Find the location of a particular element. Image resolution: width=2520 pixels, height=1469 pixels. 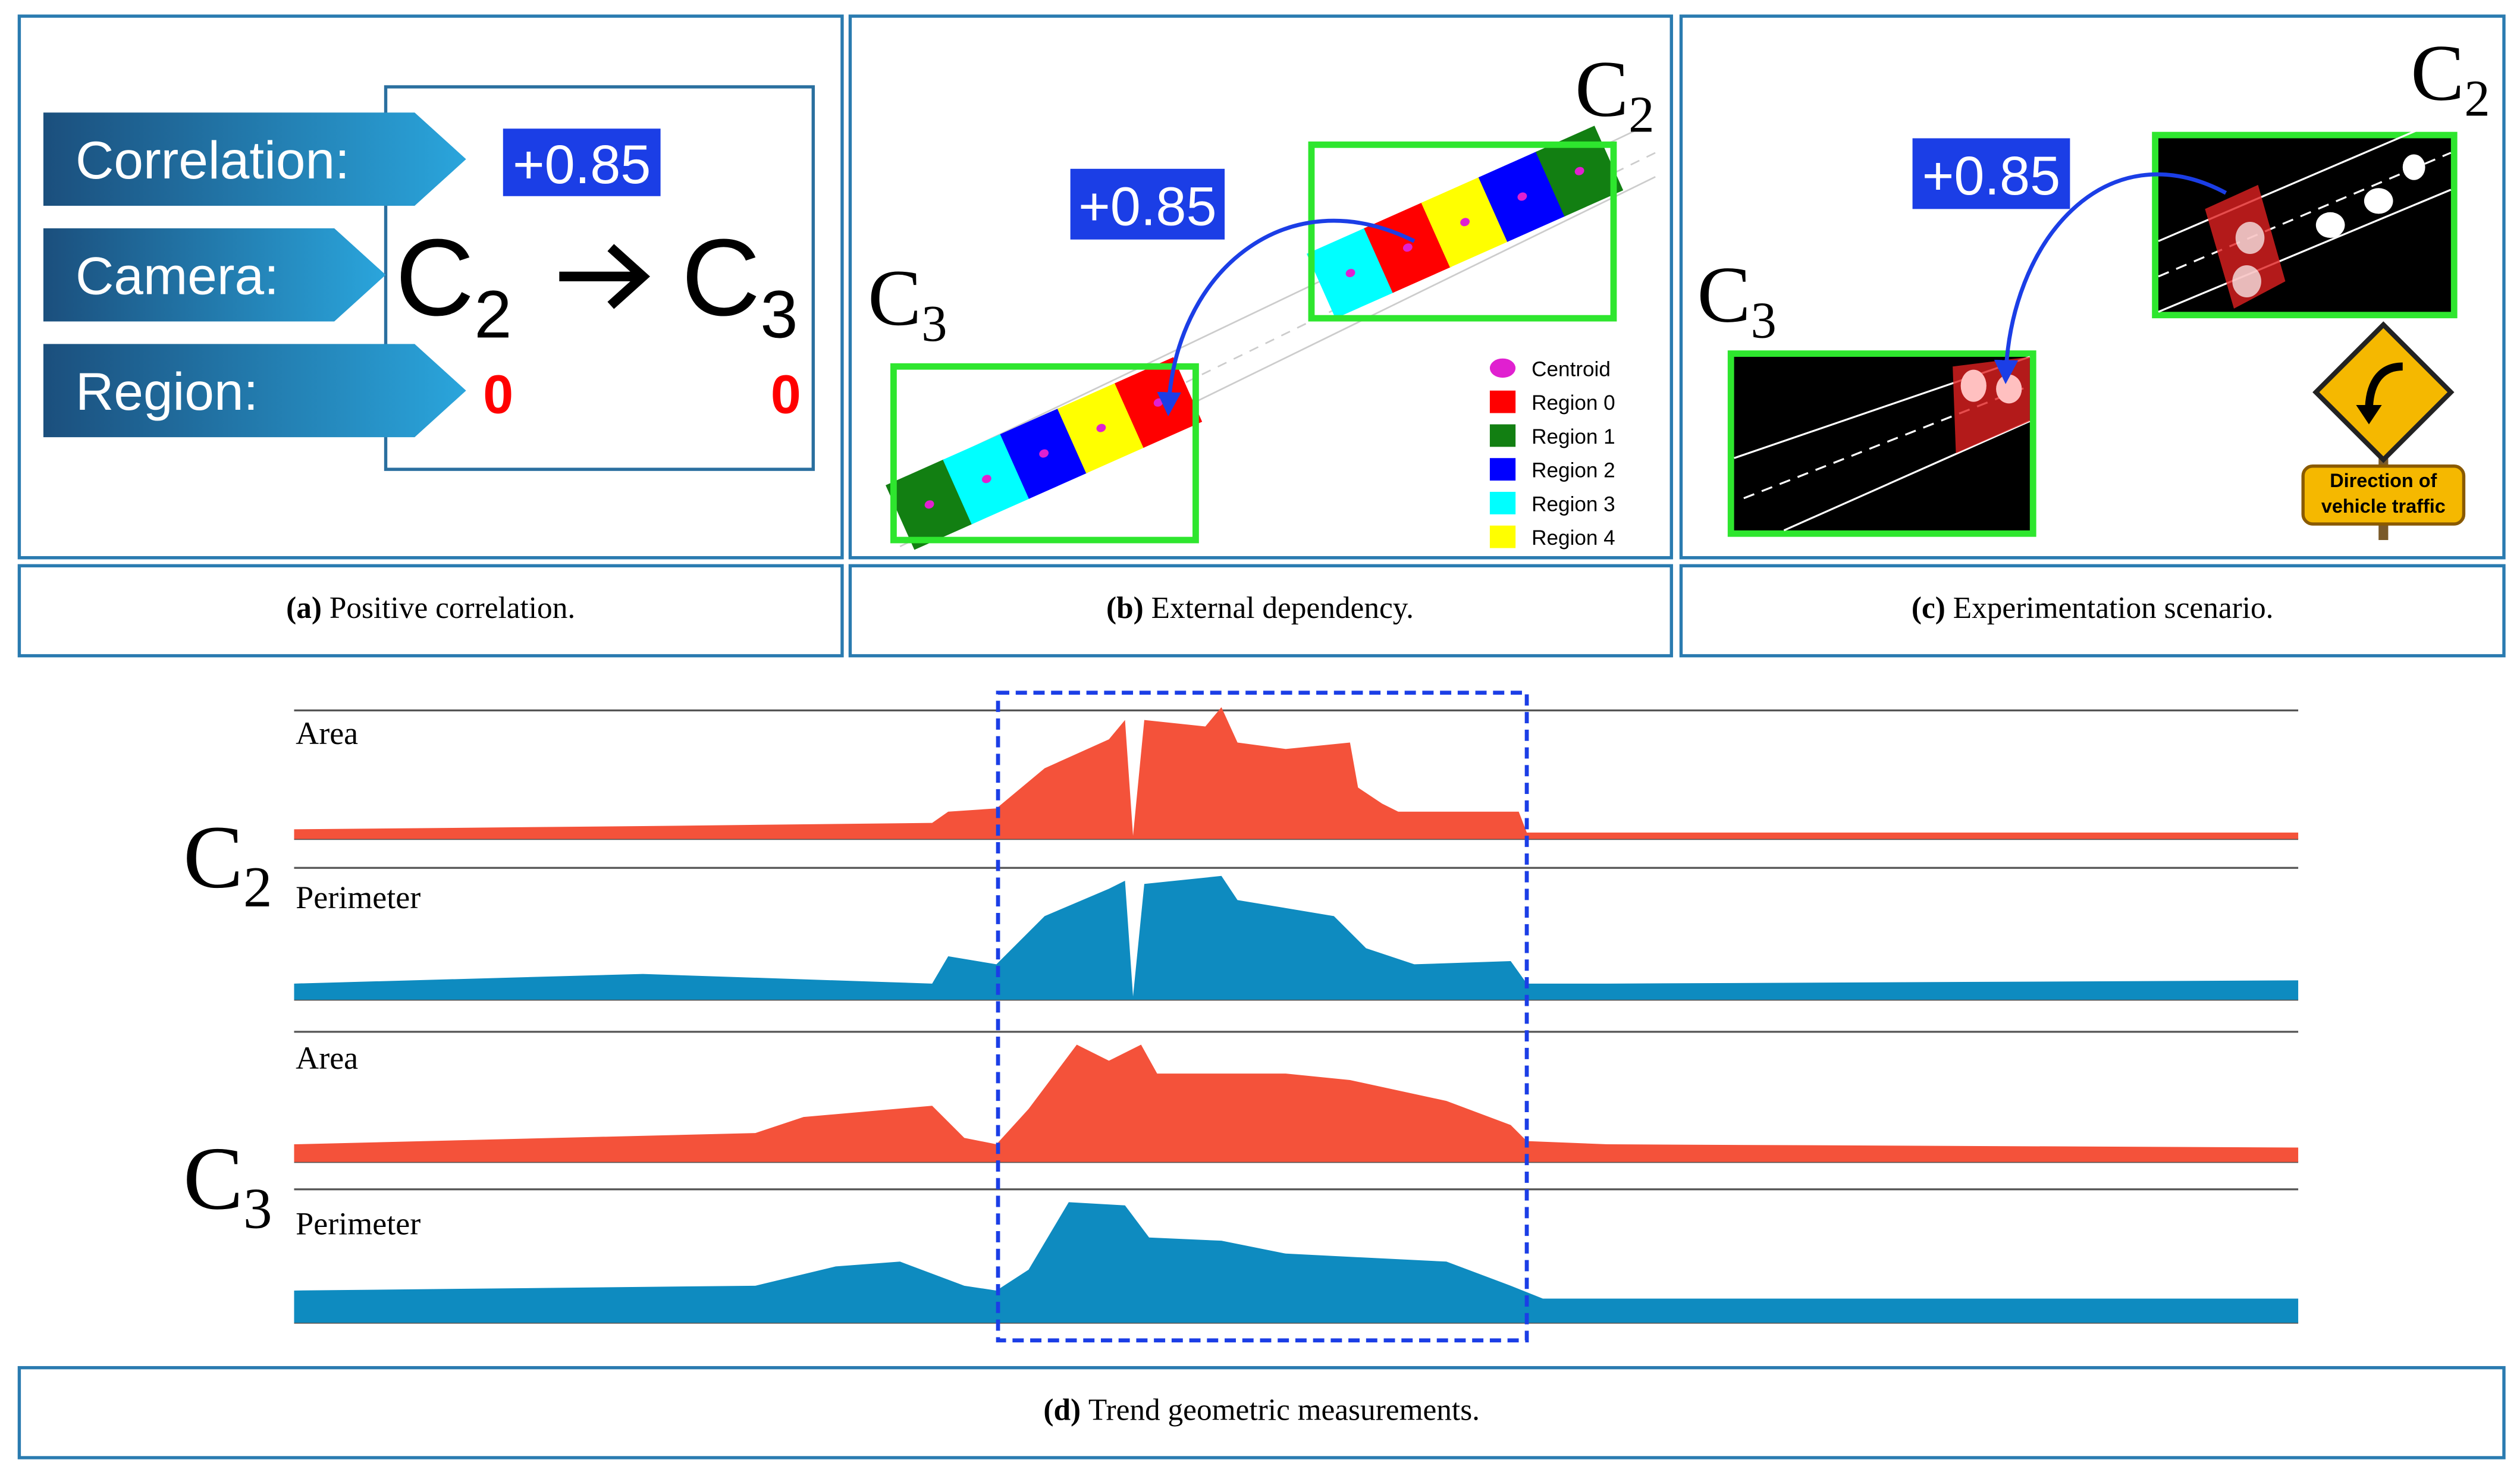

caption-tag: (b) is located at coordinates (1125, 608).